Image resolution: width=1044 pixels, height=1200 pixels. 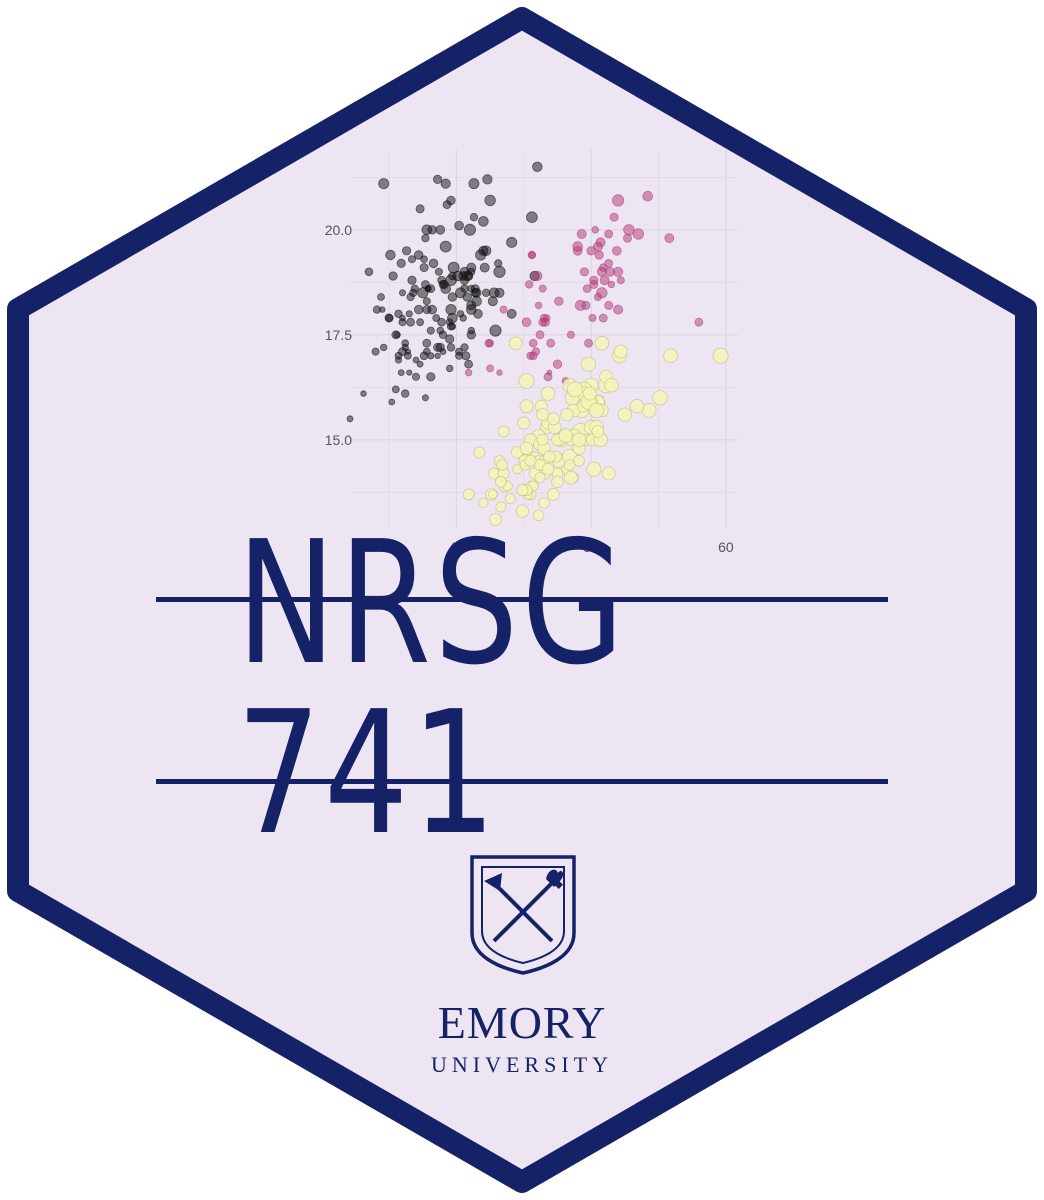 I want to click on title-rule-top, so click(x=522, y=599).